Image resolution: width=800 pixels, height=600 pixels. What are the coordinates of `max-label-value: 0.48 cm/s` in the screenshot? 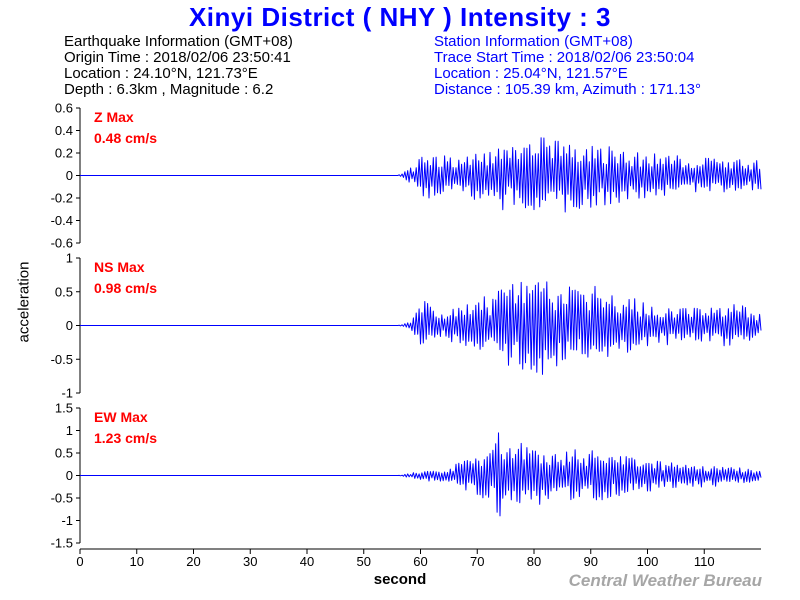 It's located at (125, 138).